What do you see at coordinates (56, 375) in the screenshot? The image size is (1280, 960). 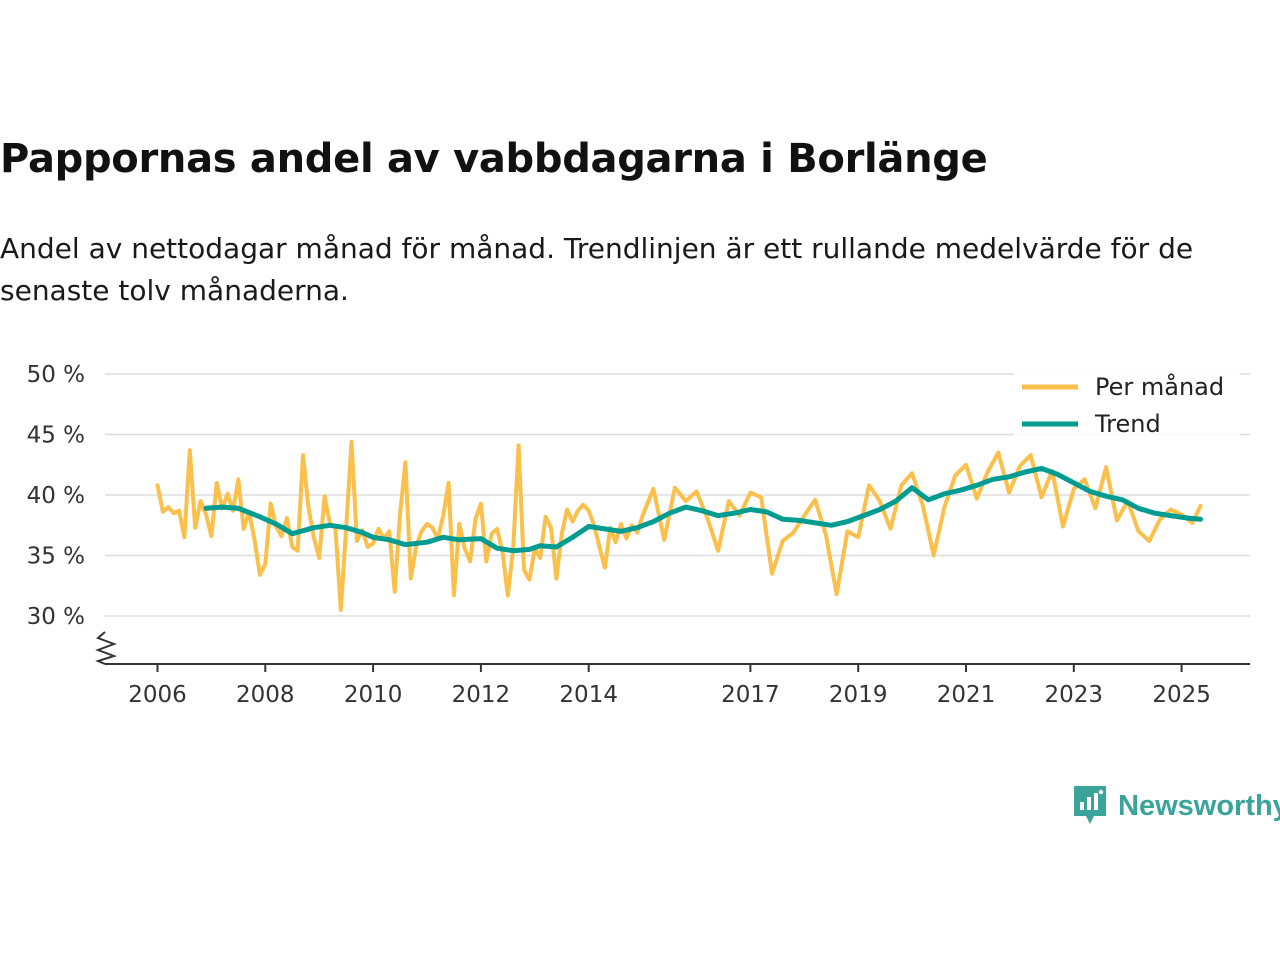 I see `y-tick-label: 50 %` at bounding box center [56, 375].